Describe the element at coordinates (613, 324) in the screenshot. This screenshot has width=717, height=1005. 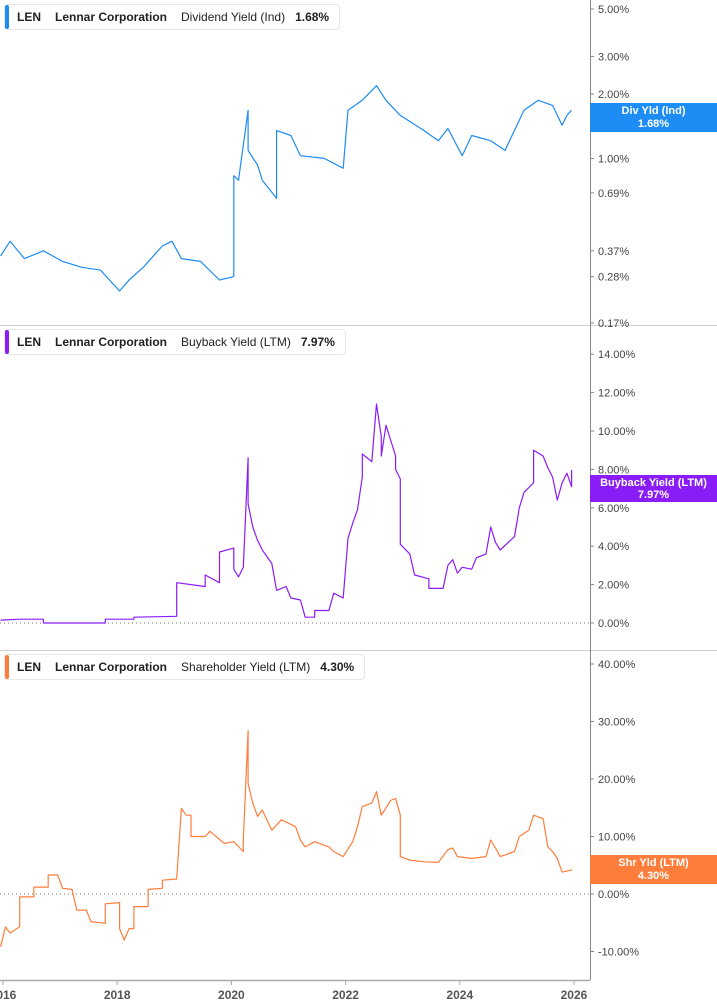
I see `y-tick-label: 0.17%` at that location.